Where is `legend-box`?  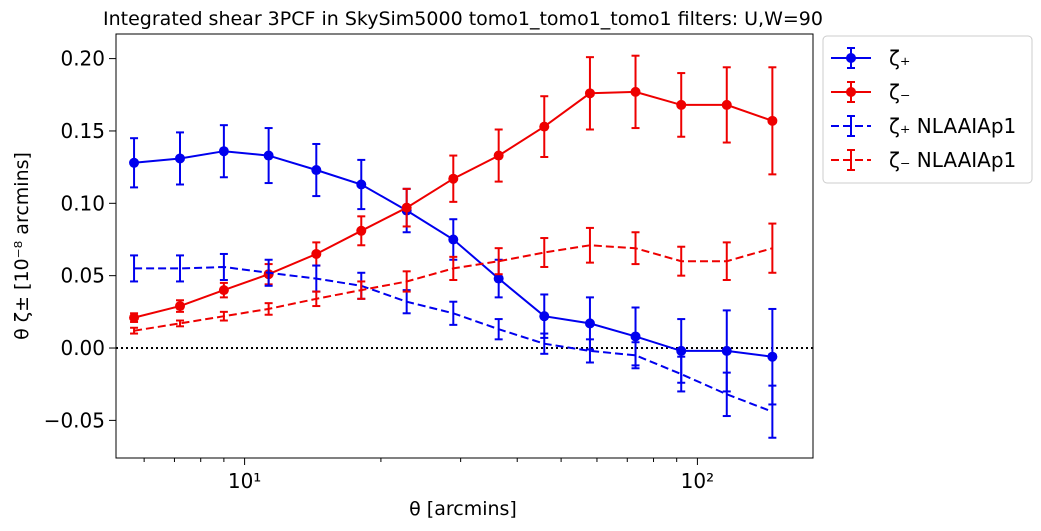 legend-box is located at coordinates (927, 109).